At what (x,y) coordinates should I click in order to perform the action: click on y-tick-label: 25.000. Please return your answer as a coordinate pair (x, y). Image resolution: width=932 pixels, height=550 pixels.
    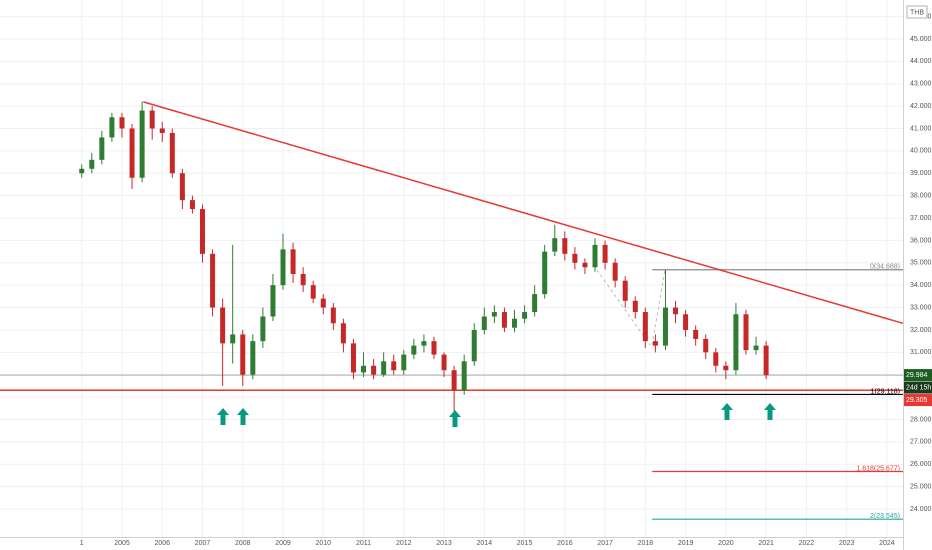
    Looking at the image, I should click on (921, 486).